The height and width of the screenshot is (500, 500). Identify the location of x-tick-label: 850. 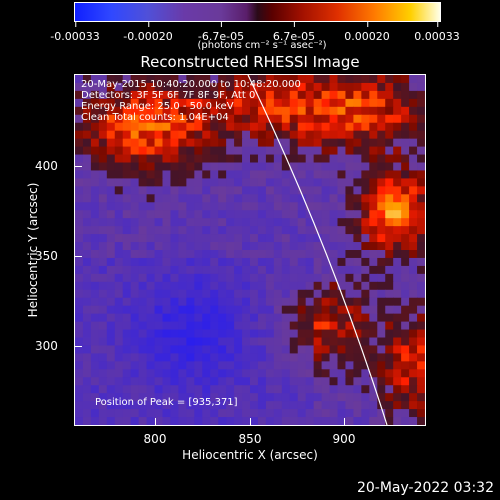
(250, 439).